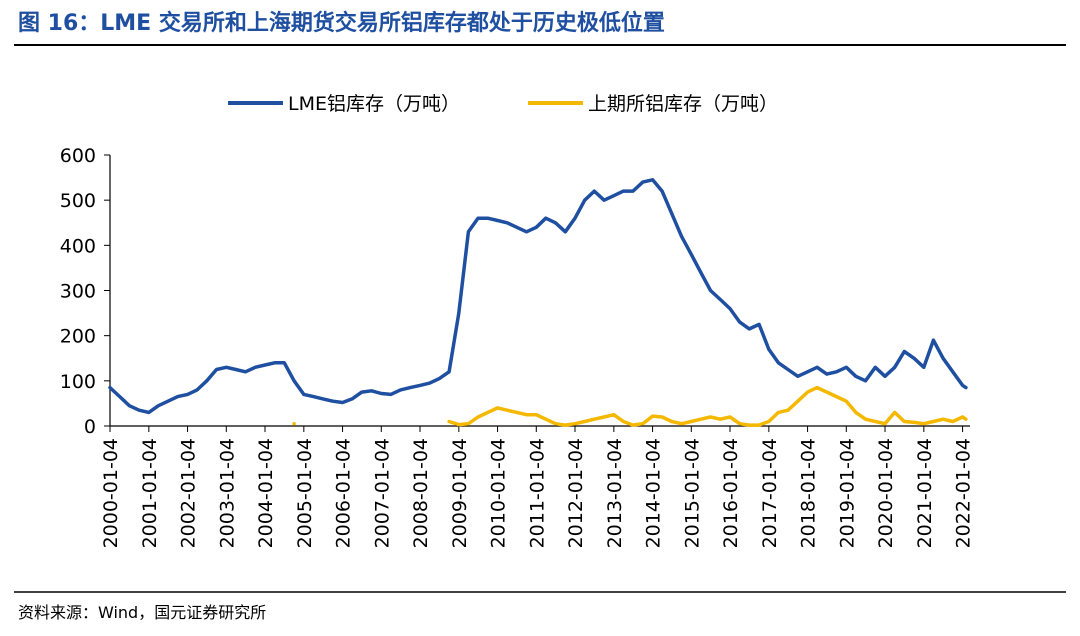  I want to click on y-tick-label: 0, so click(90, 427).